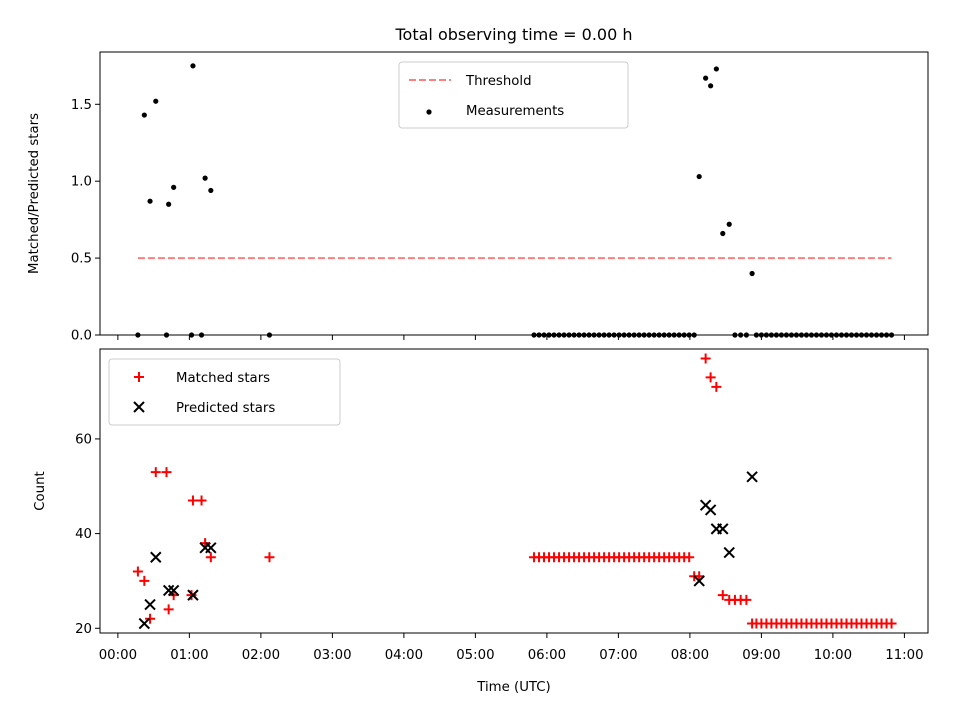 This screenshot has height=720, width=960. I want to click on bottom-y-tick-label: 40, so click(83, 534).